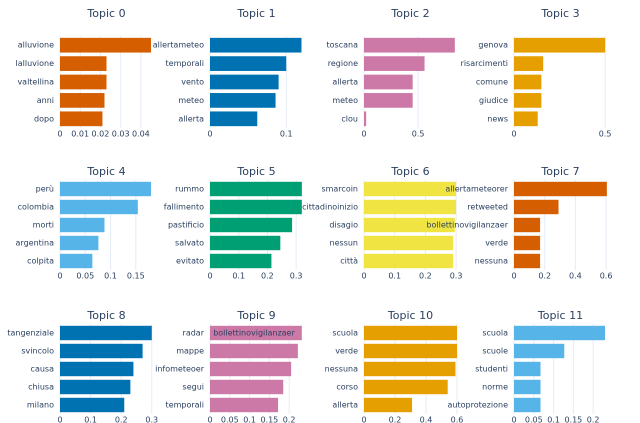 Image resolution: width=640 pixels, height=423 pixels. What do you see at coordinates (105, 171) in the screenshot?
I see `subplot-title: Topic 4` at bounding box center [105, 171].